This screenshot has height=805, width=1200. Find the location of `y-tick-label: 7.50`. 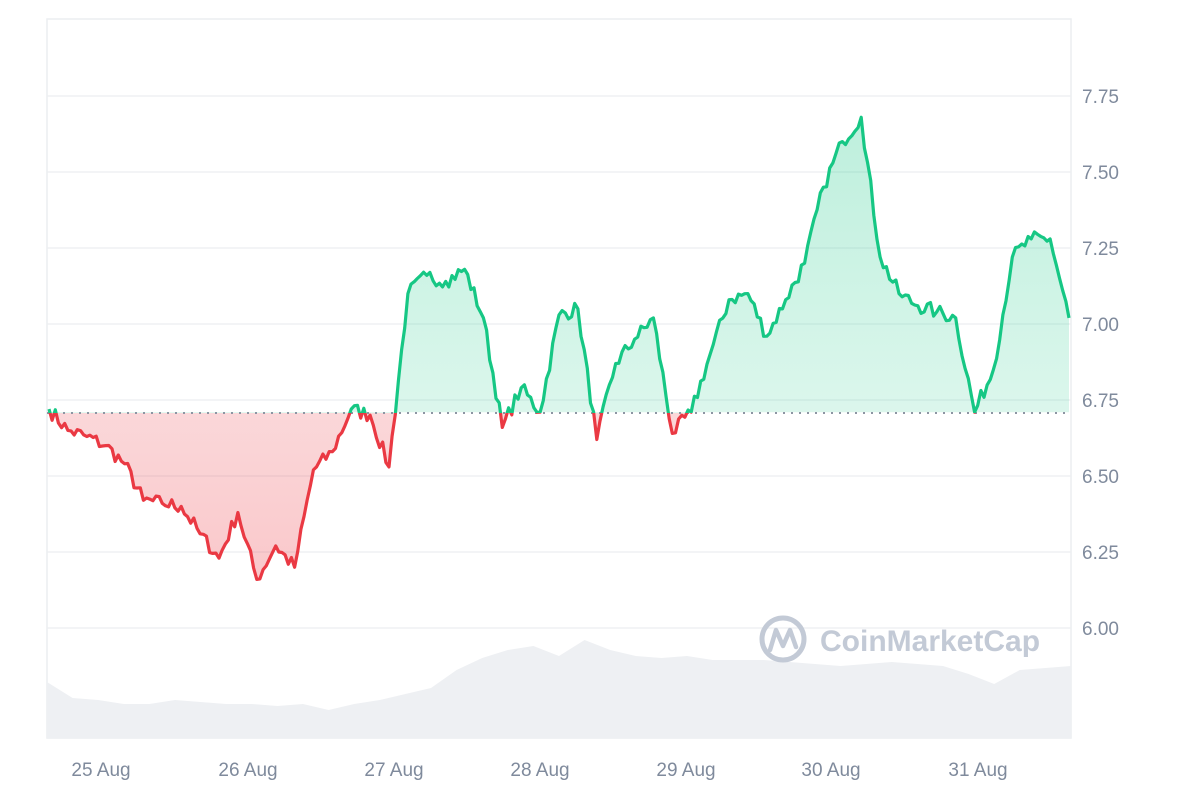

y-tick-label: 7.50 is located at coordinates (1100, 173).